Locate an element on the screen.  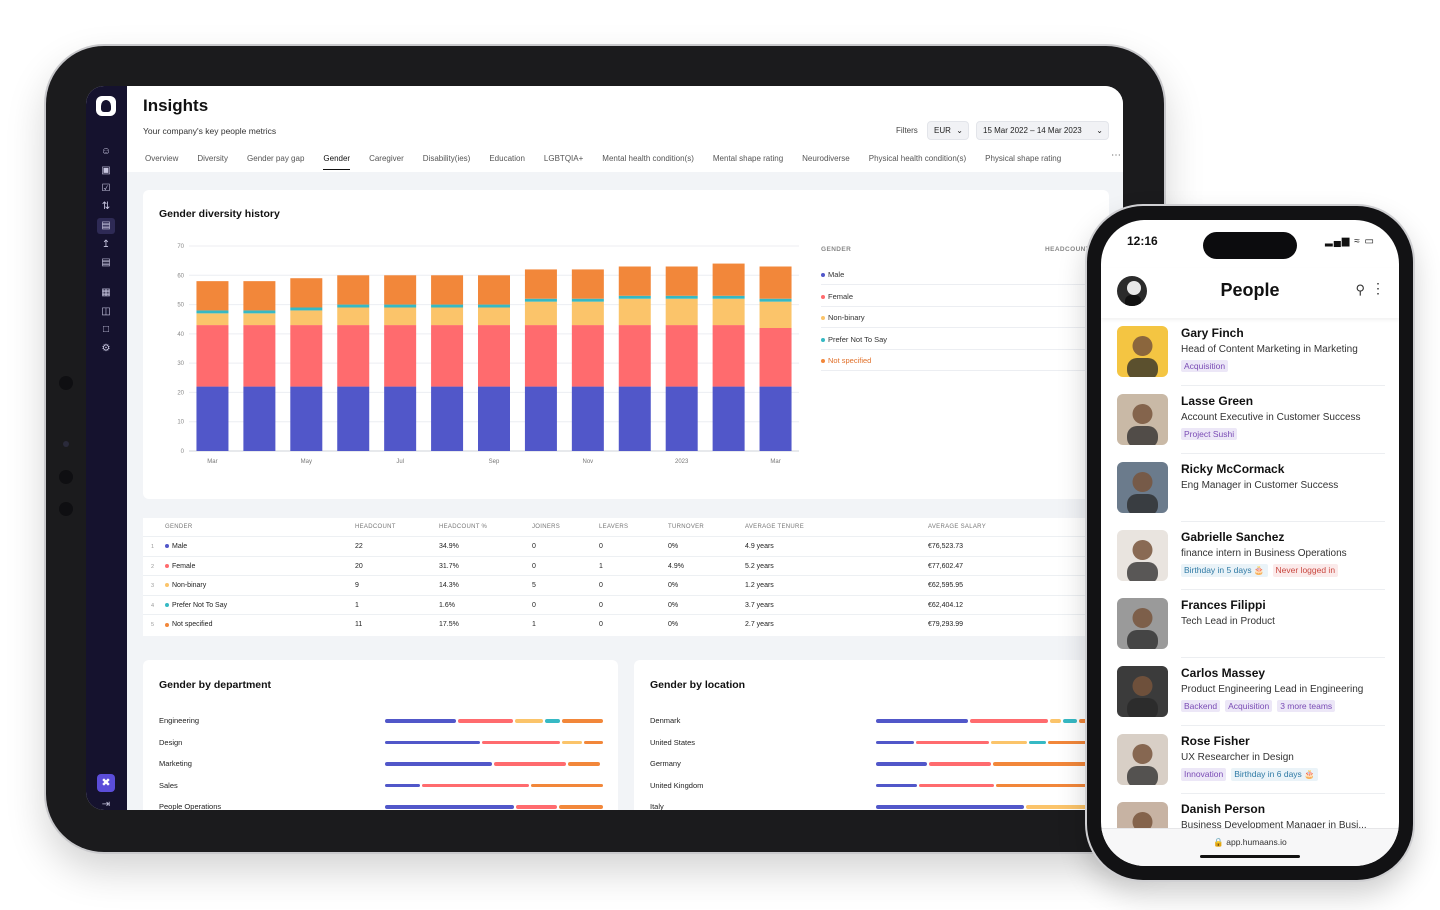
collapse-arrow-icon: ⇥ is located at coordinates (106, 804).